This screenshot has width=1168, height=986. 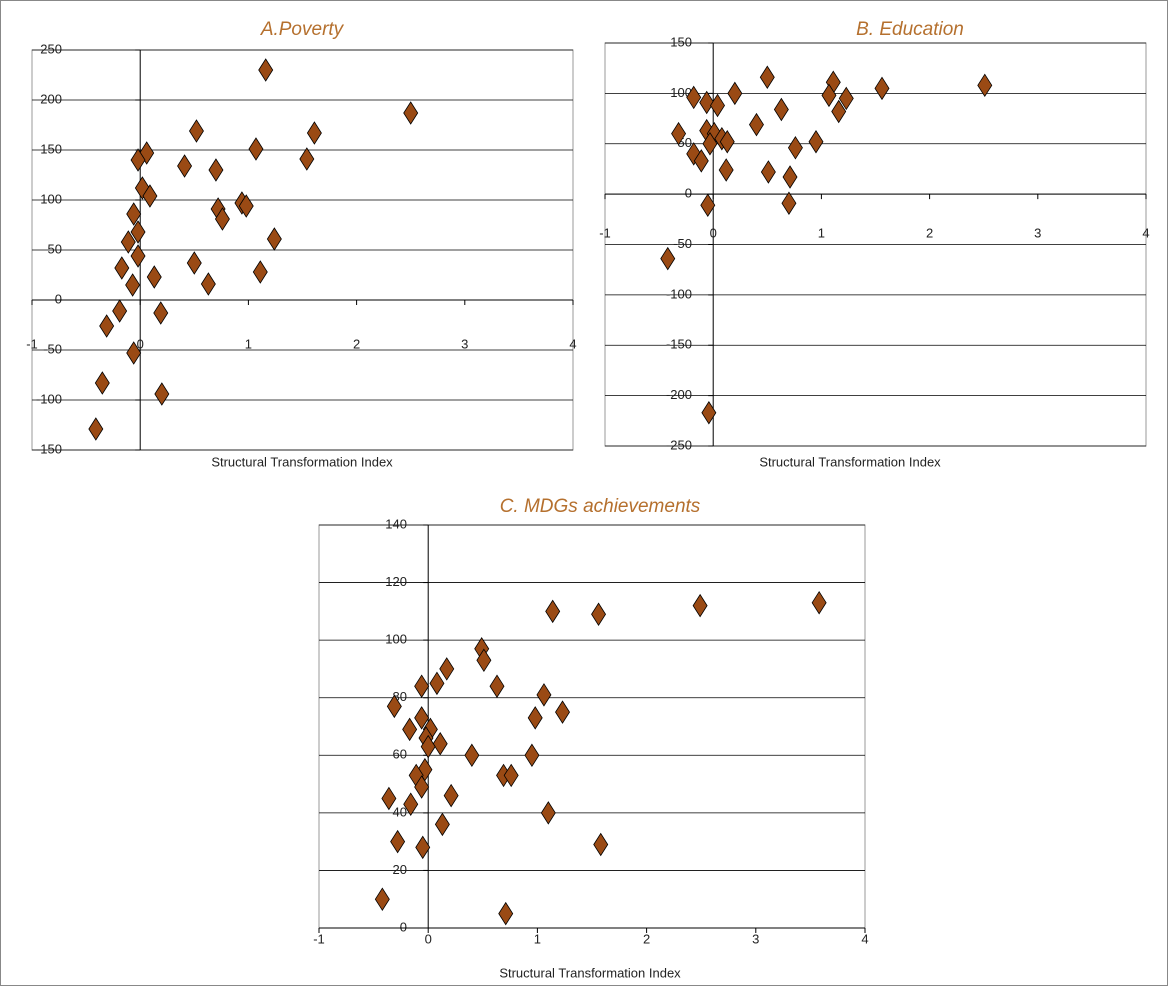 What do you see at coordinates (396, 581) in the screenshot?
I see `y-tick-label: 120` at bounding box center [396, 581].